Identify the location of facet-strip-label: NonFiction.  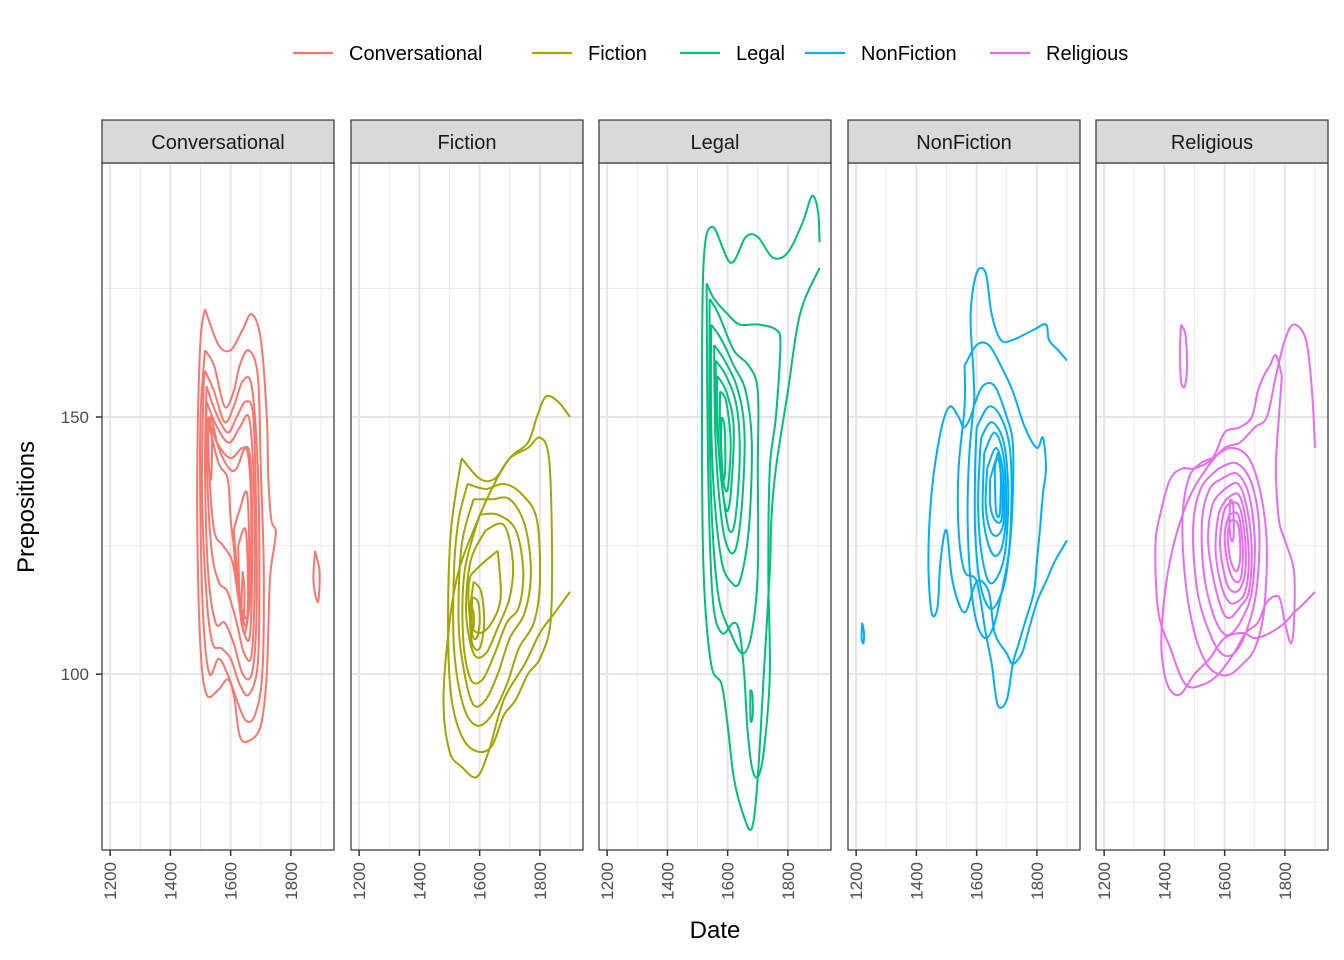
(964, 143).